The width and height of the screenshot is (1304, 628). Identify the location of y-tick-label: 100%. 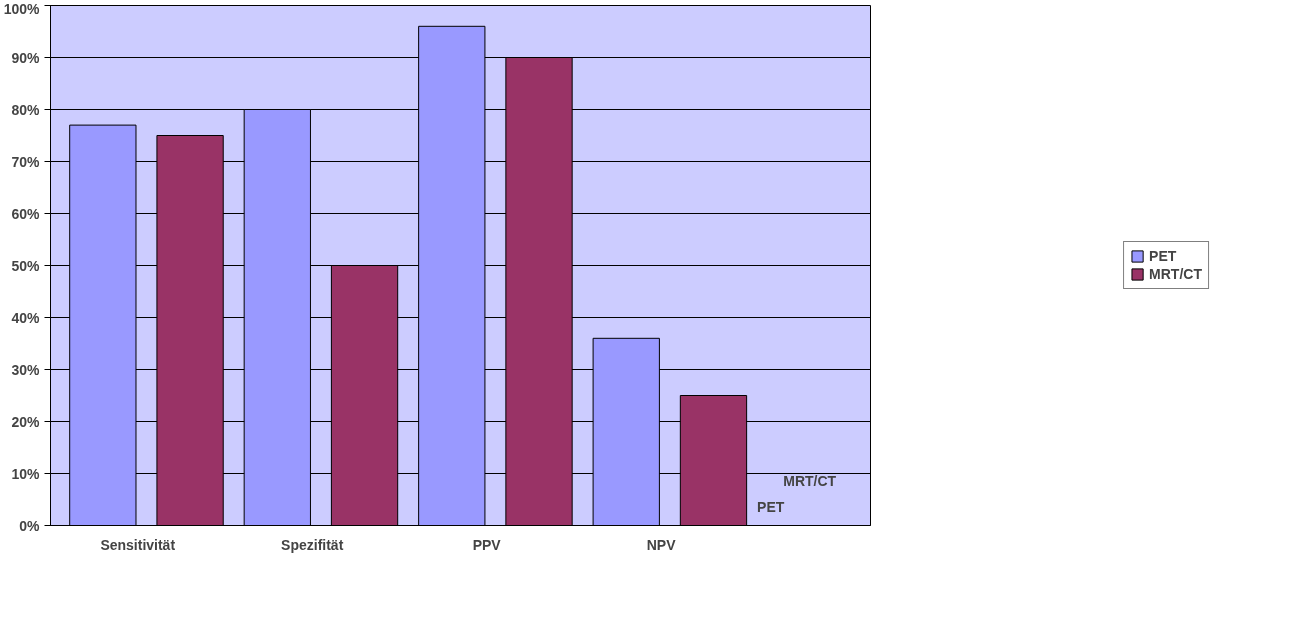
(22, 8).